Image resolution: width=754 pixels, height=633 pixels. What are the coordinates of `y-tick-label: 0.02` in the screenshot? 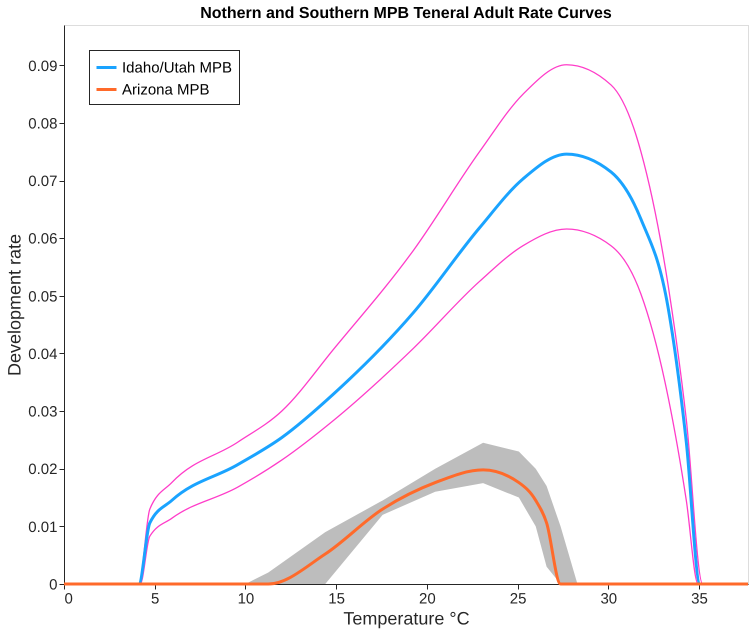 It's located at (43, 469).